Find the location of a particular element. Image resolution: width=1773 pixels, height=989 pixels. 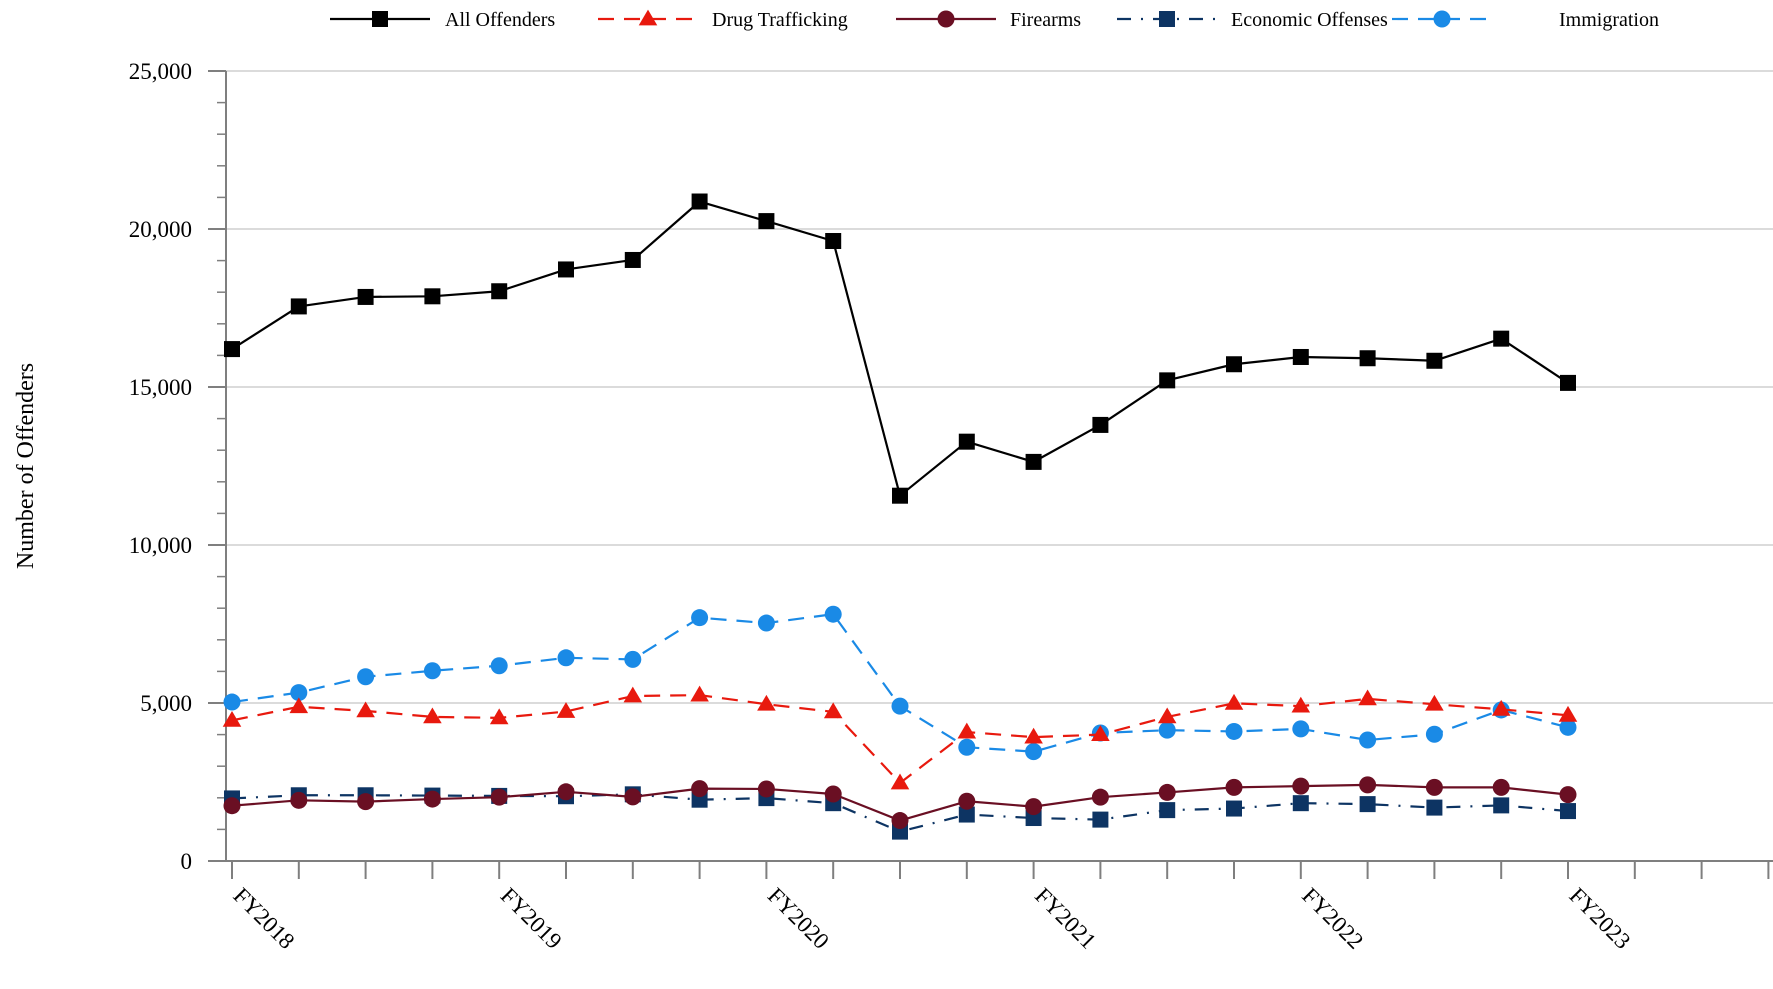

legend-item: Drug Trafficking is located at coordinates (723, 20).